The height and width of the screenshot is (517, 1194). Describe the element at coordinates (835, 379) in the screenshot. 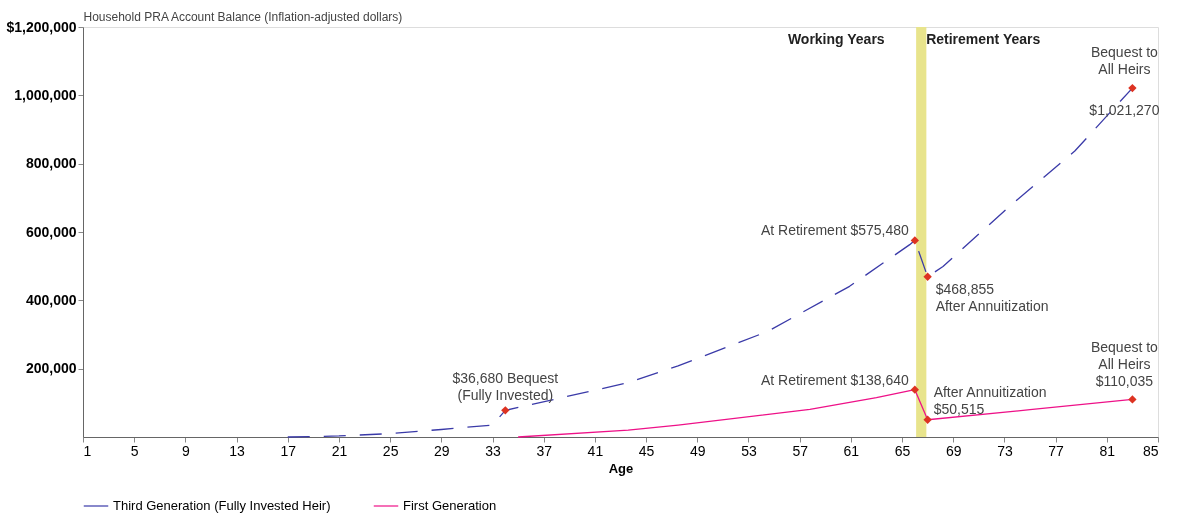

I see `annotation: At Retirement $138,640` at that location.